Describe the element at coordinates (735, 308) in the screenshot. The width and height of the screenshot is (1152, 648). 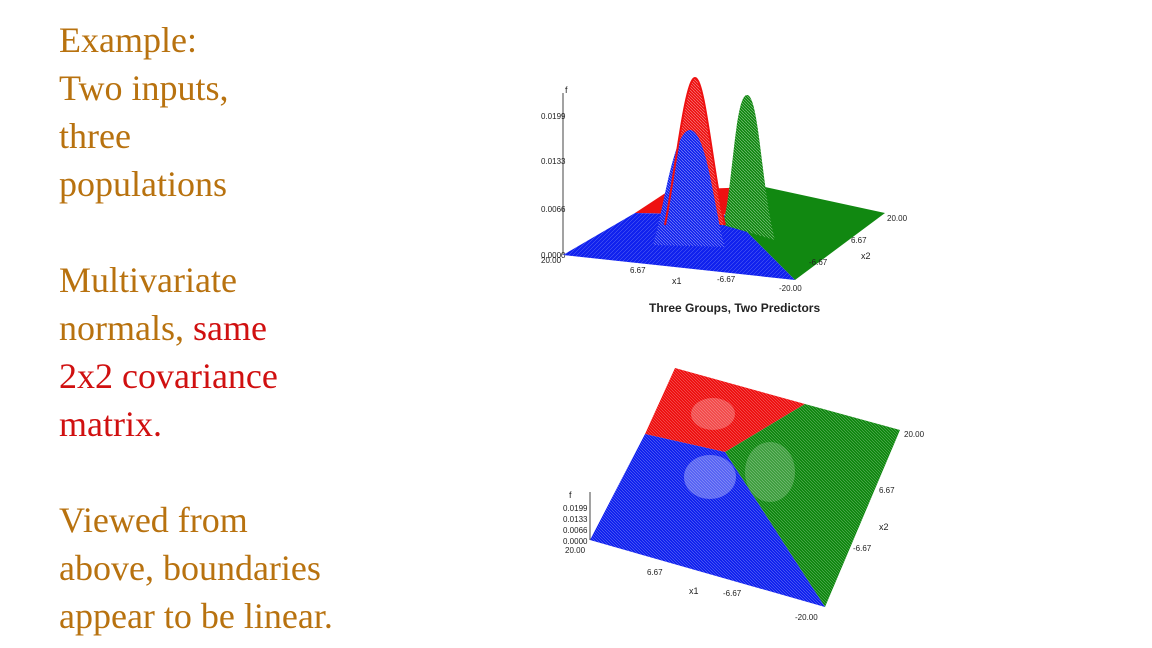
I see `plot-caption: Three Groups, Two Predictors` at that location.